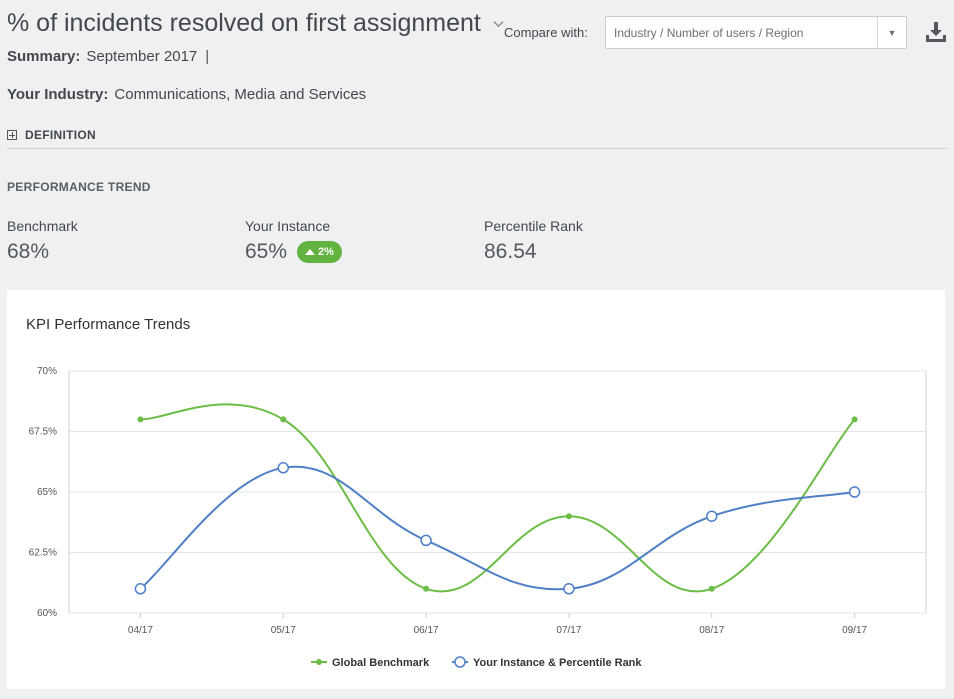 The height and width of the screenshot is (699, 954). Describe the element at coordinates (28, 251) in the screenshot. I see `benchmark-value: 68%` at that location.